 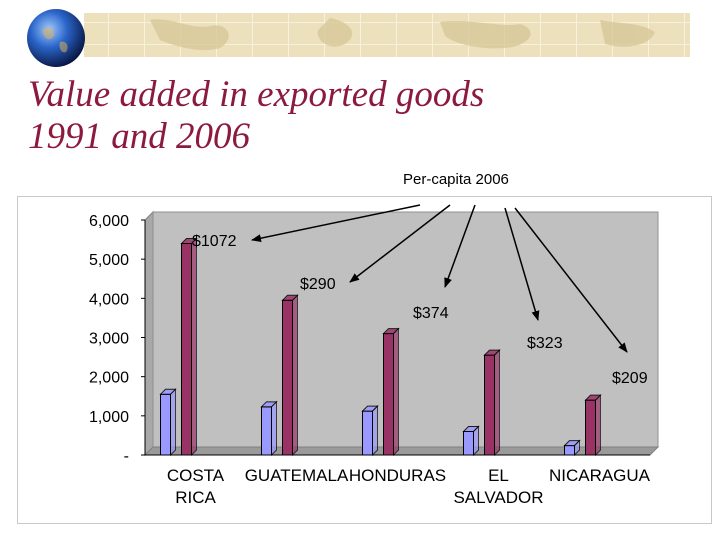 I want to click on annotation-label: $1072, so click(x=214, y=241).